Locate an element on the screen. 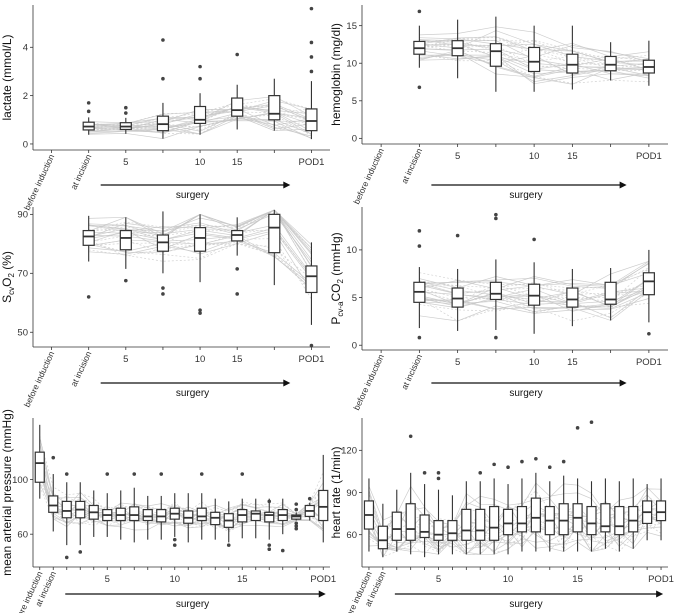 The width and height of the screenshot is (676, 613). y-tick-label: 2 is located at coordinates (25, 96).